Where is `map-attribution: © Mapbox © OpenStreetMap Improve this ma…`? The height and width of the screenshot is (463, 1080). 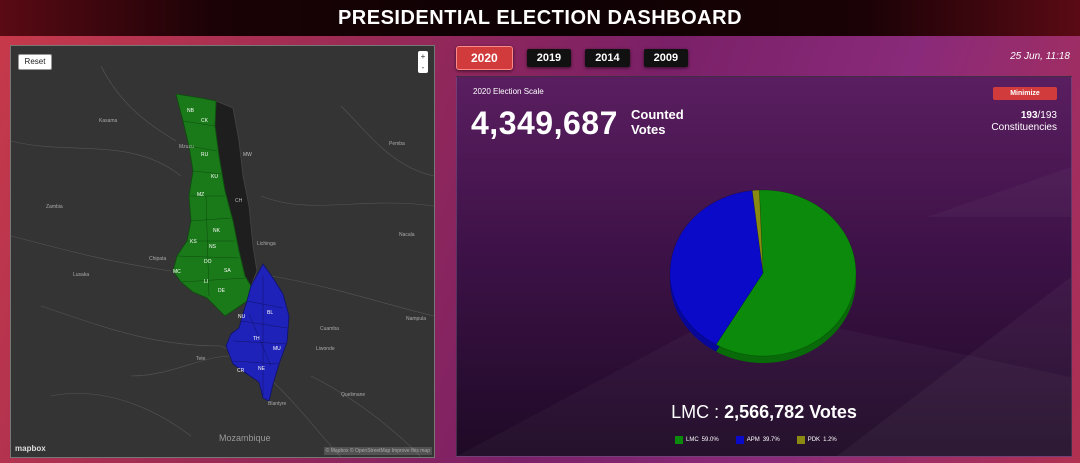 map-attribution: © Mapbox © OpenStreetMap Improve this ma… is located at coordinates (377, 451).